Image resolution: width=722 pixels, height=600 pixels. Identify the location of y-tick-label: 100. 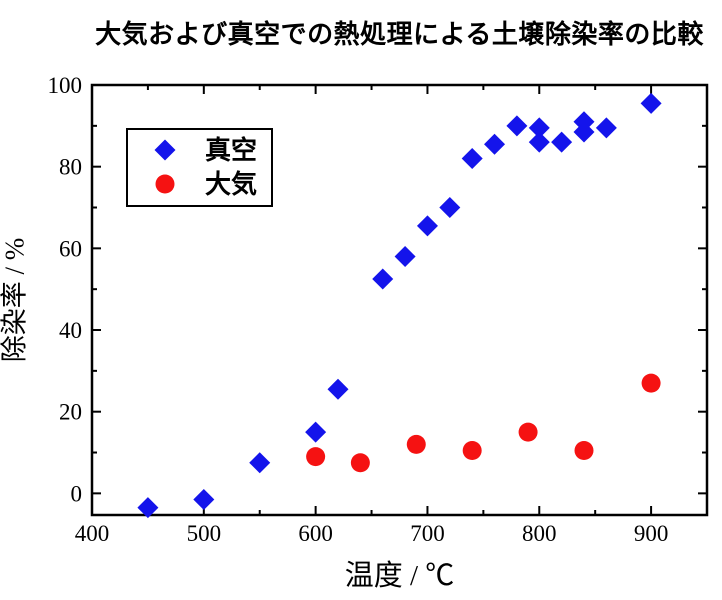
(65, 85).